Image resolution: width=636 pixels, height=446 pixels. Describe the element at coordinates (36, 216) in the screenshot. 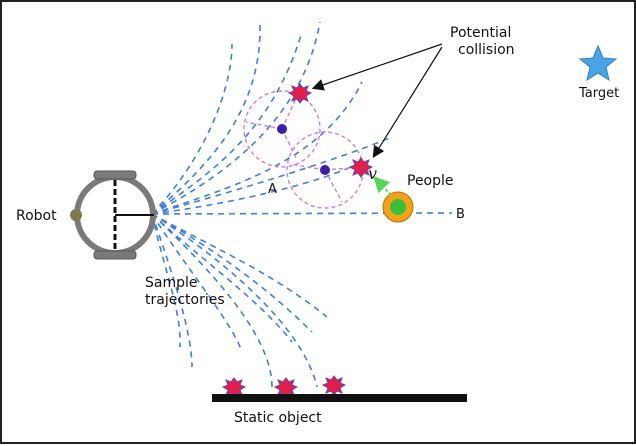

I see `robot-label: Robot` at that location.